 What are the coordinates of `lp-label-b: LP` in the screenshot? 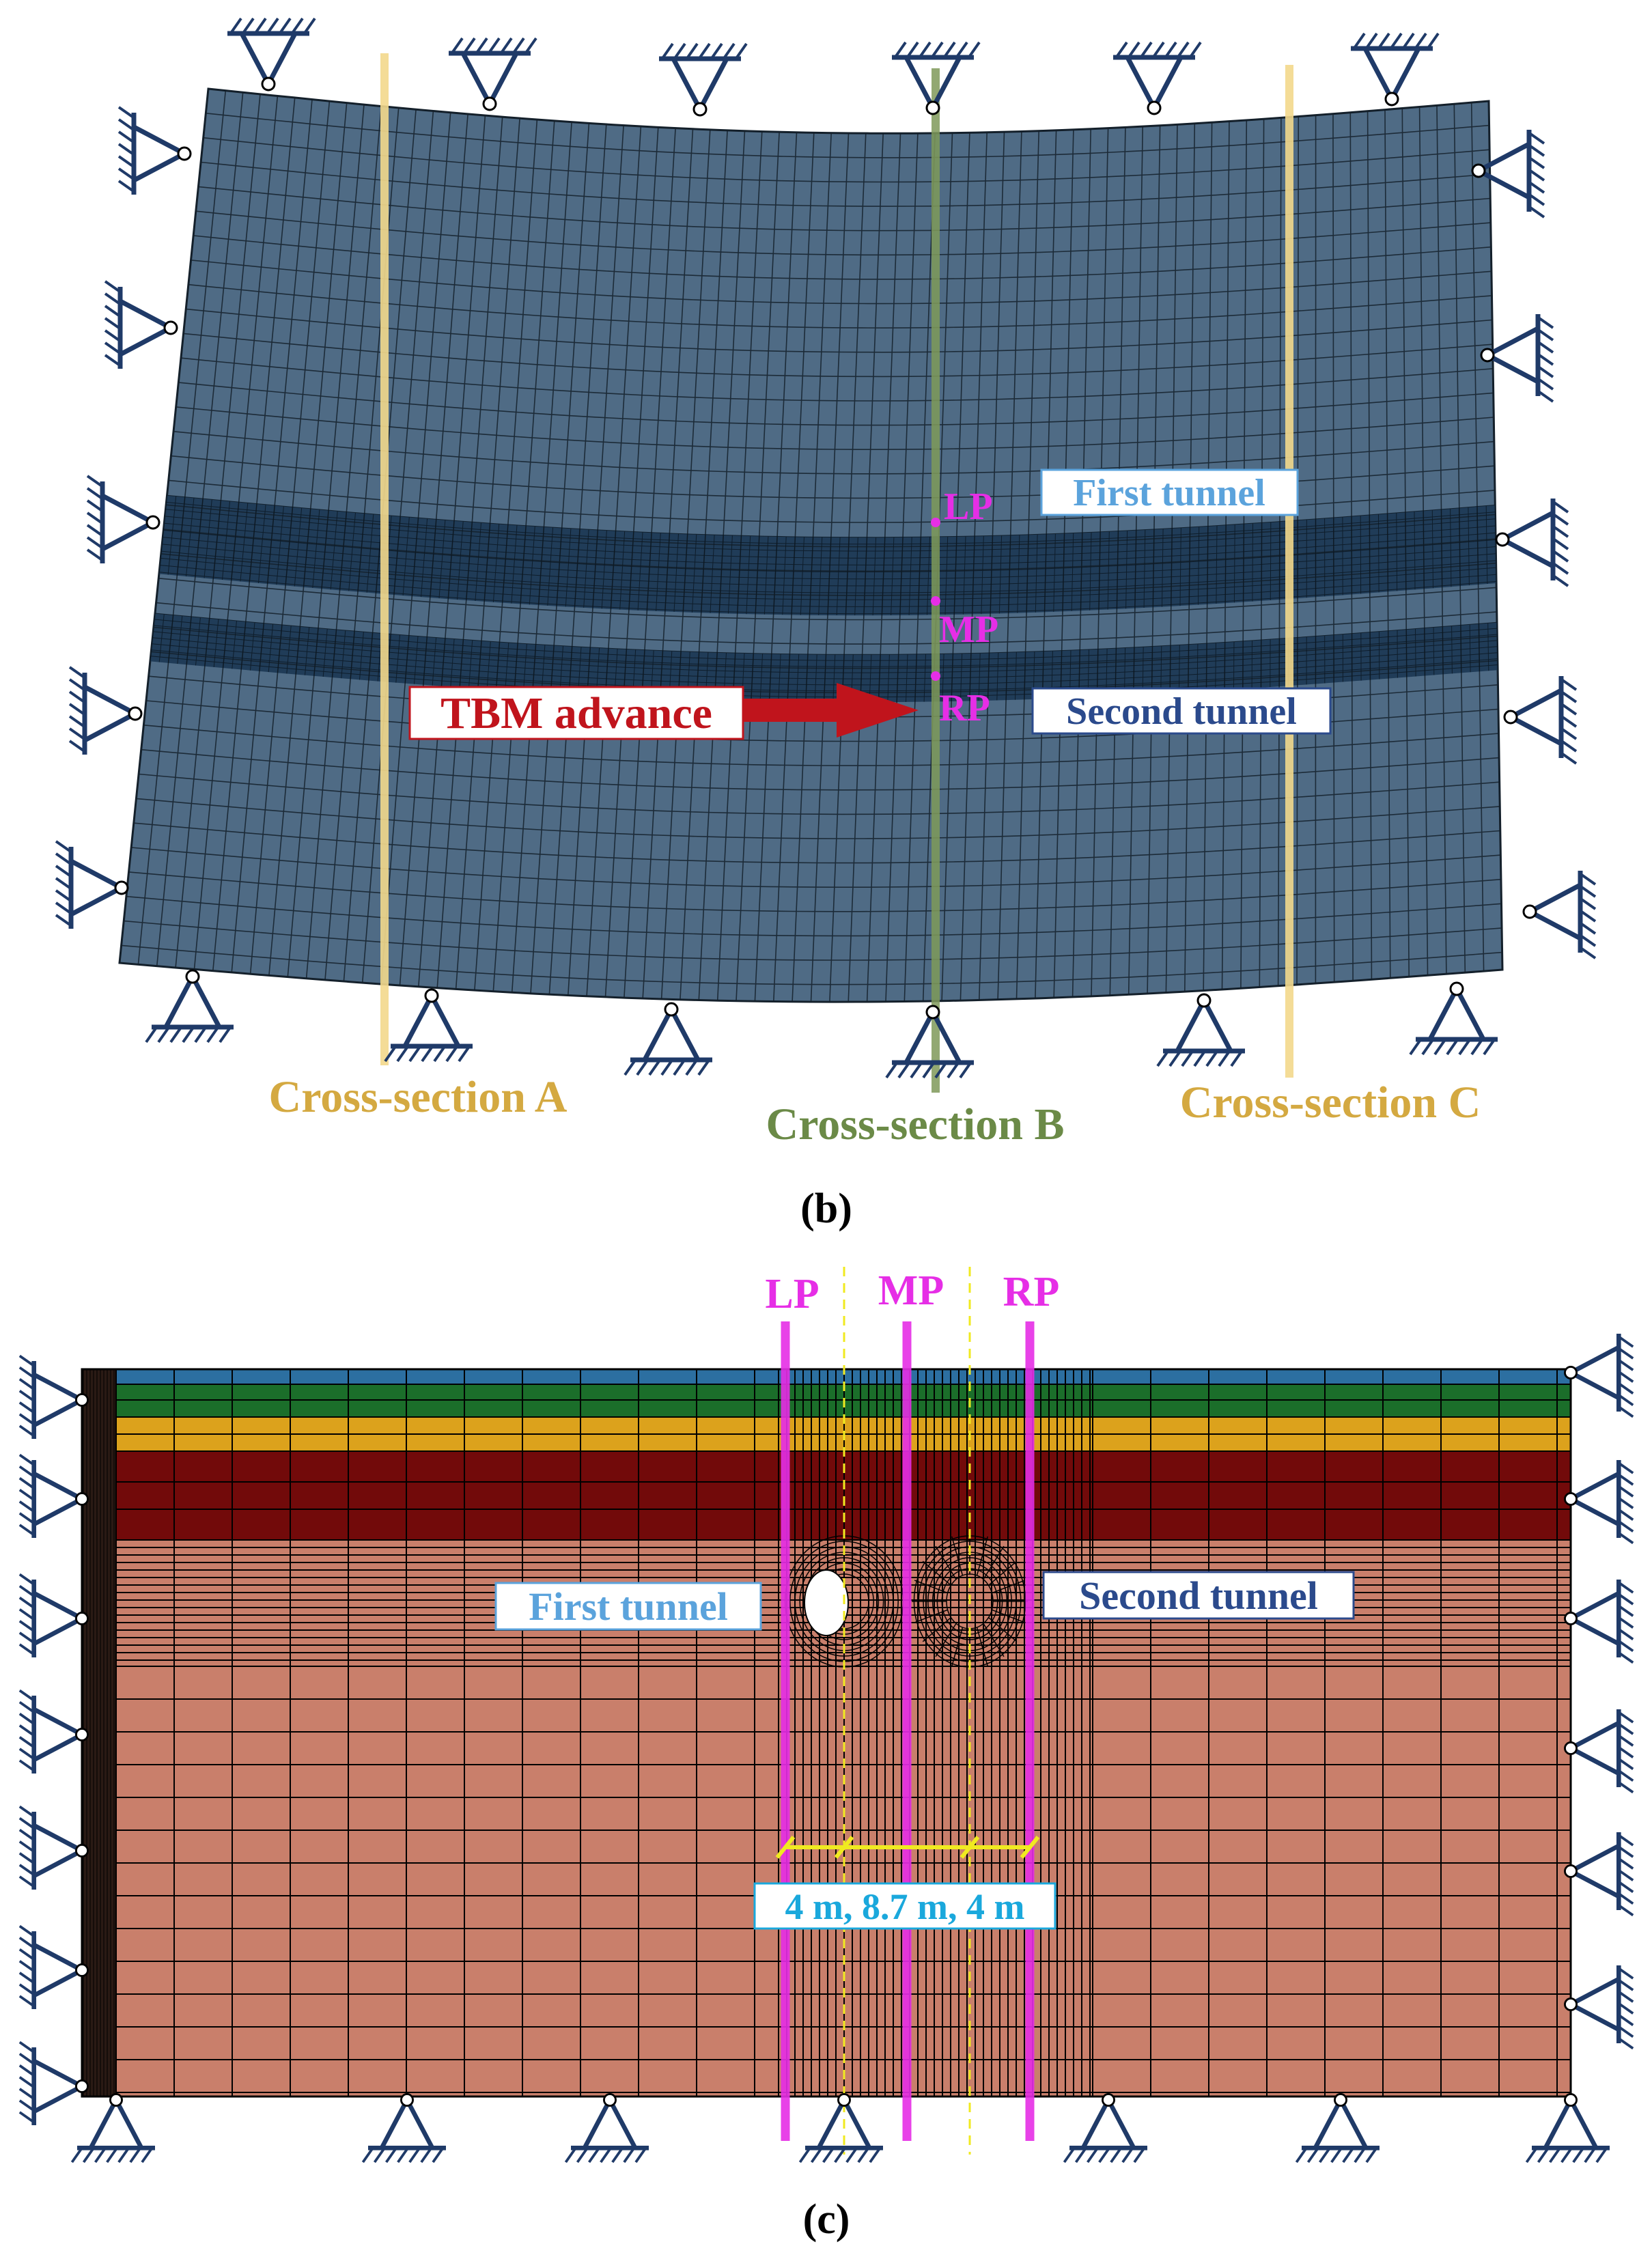 It's located at (968, 507).